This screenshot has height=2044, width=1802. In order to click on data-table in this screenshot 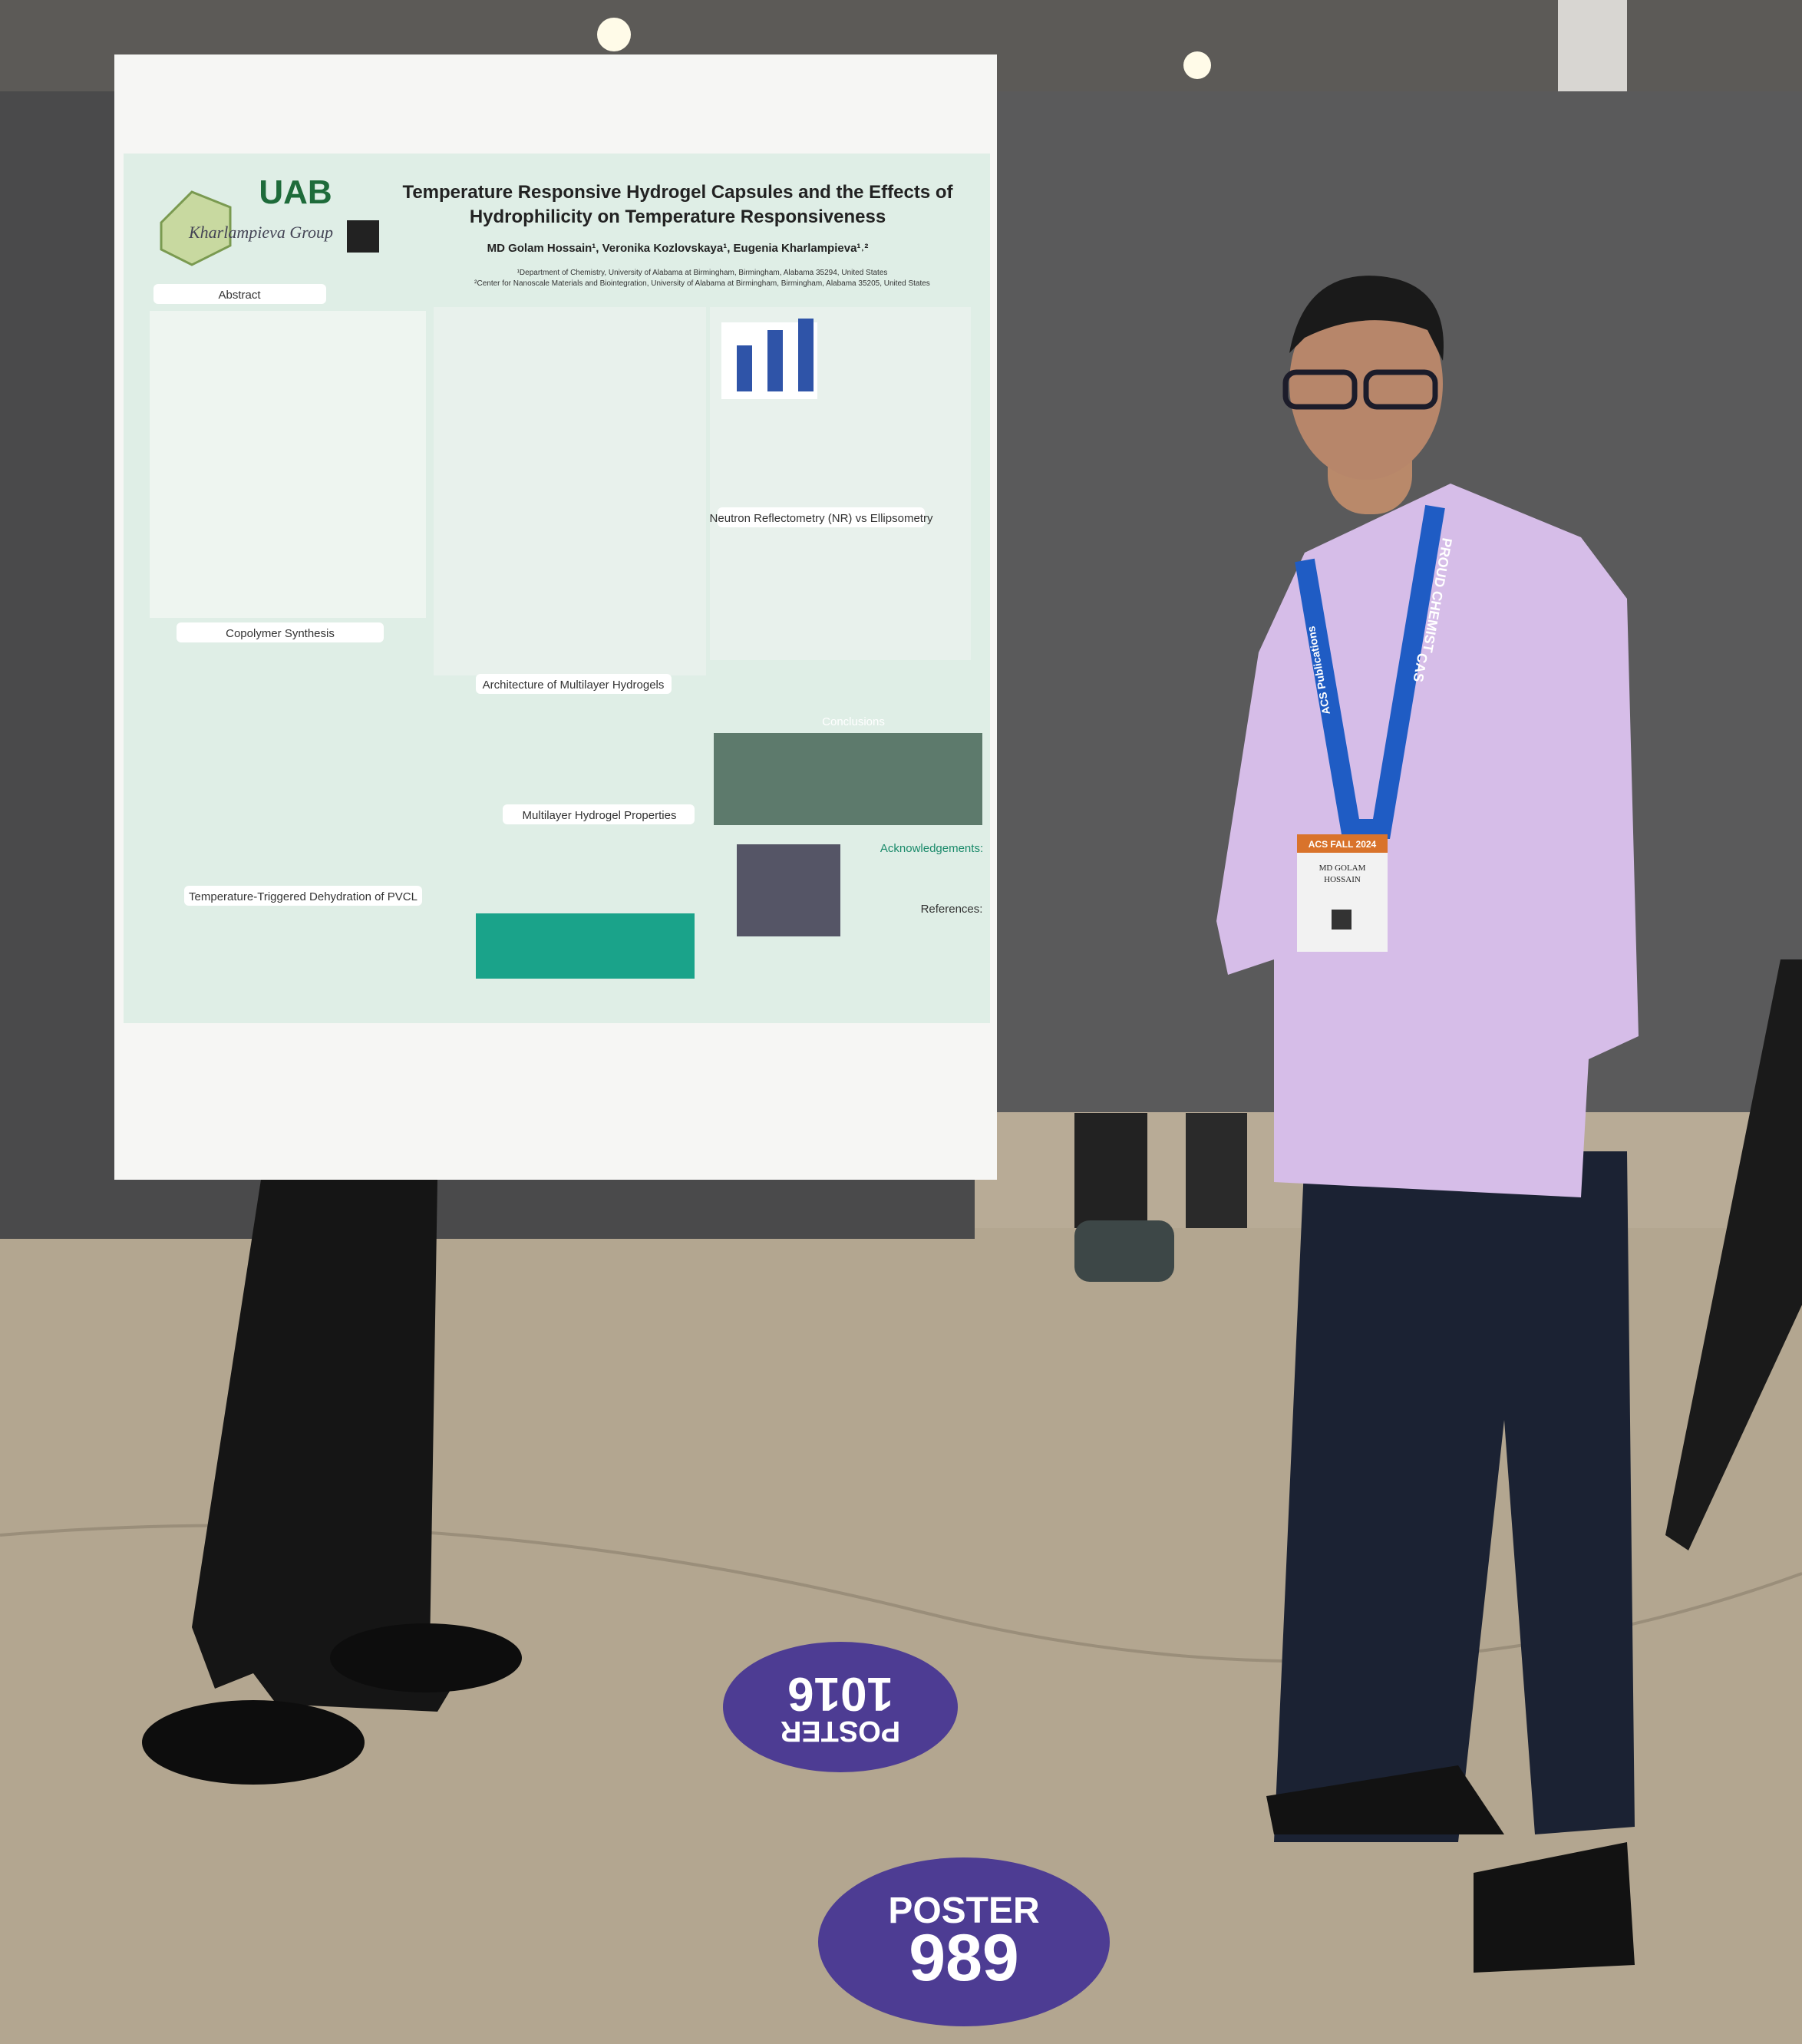, I will do `click(585, 946)`.